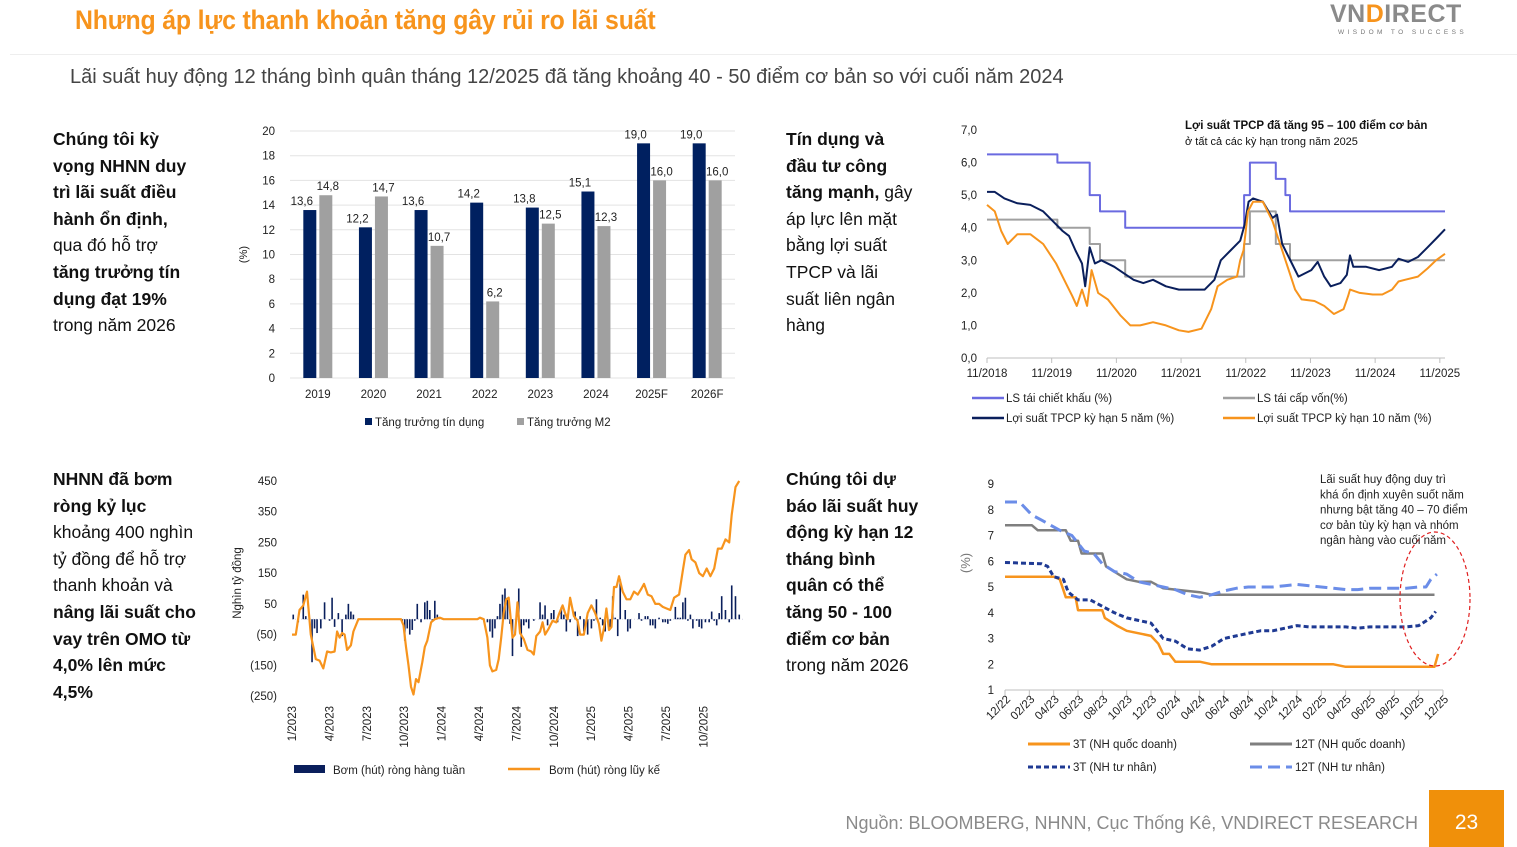 This screenshot has width=1517, height=847. What do you see at coordinates (651, 395) in the screenshot?
I see `x-tick-label: 2025F` at bounding box center [651, 395].